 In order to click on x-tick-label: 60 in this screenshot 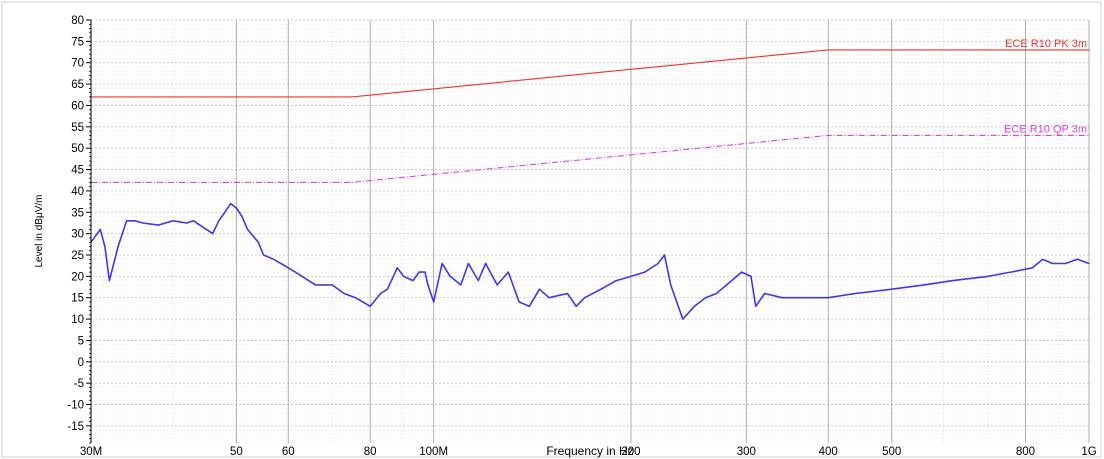, I will do `click(288, 452)`.